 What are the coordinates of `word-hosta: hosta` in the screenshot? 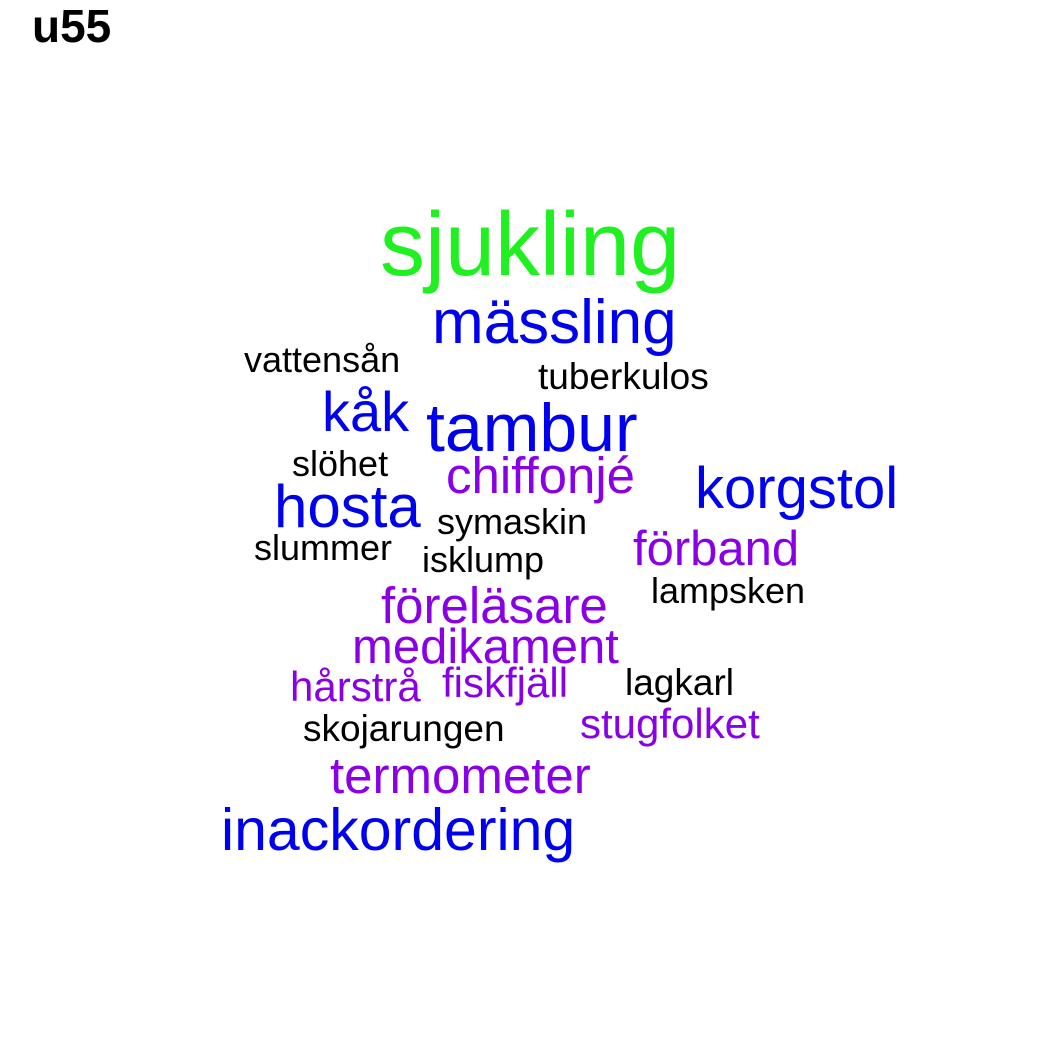 It's located at (347, 506).